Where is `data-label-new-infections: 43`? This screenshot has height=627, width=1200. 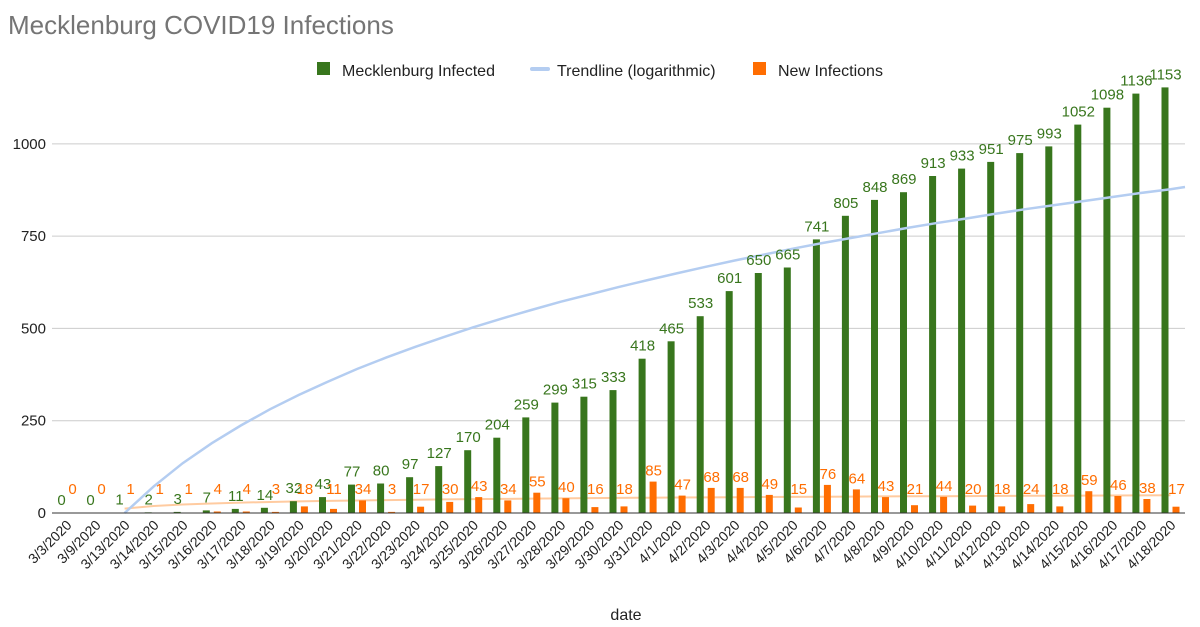
data-label-new-infections: 43 is located at coordinates (886, 486).